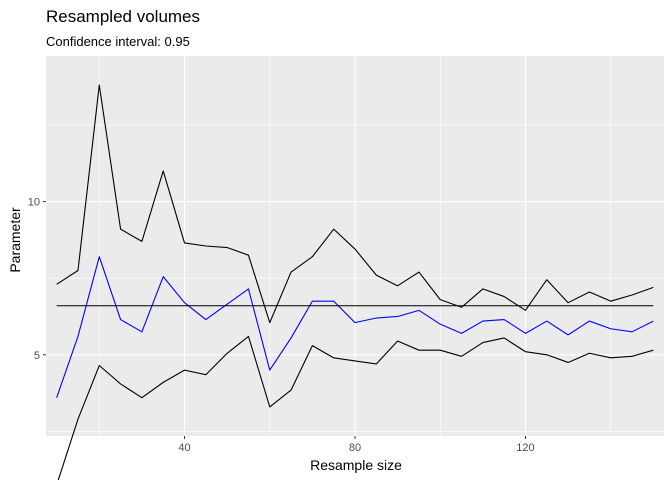  What do you see at coordinates (37, 356) in the screenshot?
I see `y-tick-label: 5` at bounding box center [37, 356].